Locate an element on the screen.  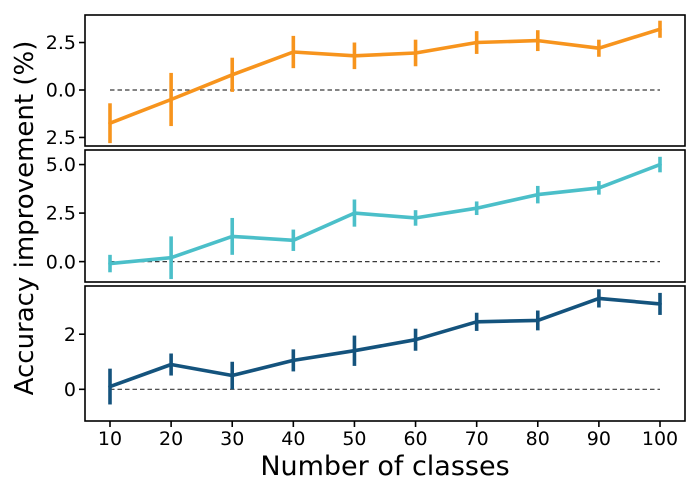
x-tick-label: 50 is located at coordinates (354, 439).